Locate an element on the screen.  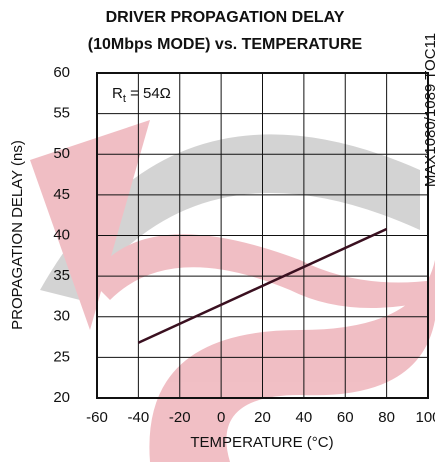
y-tick-label: 45 is located at coordinates (61, 194).